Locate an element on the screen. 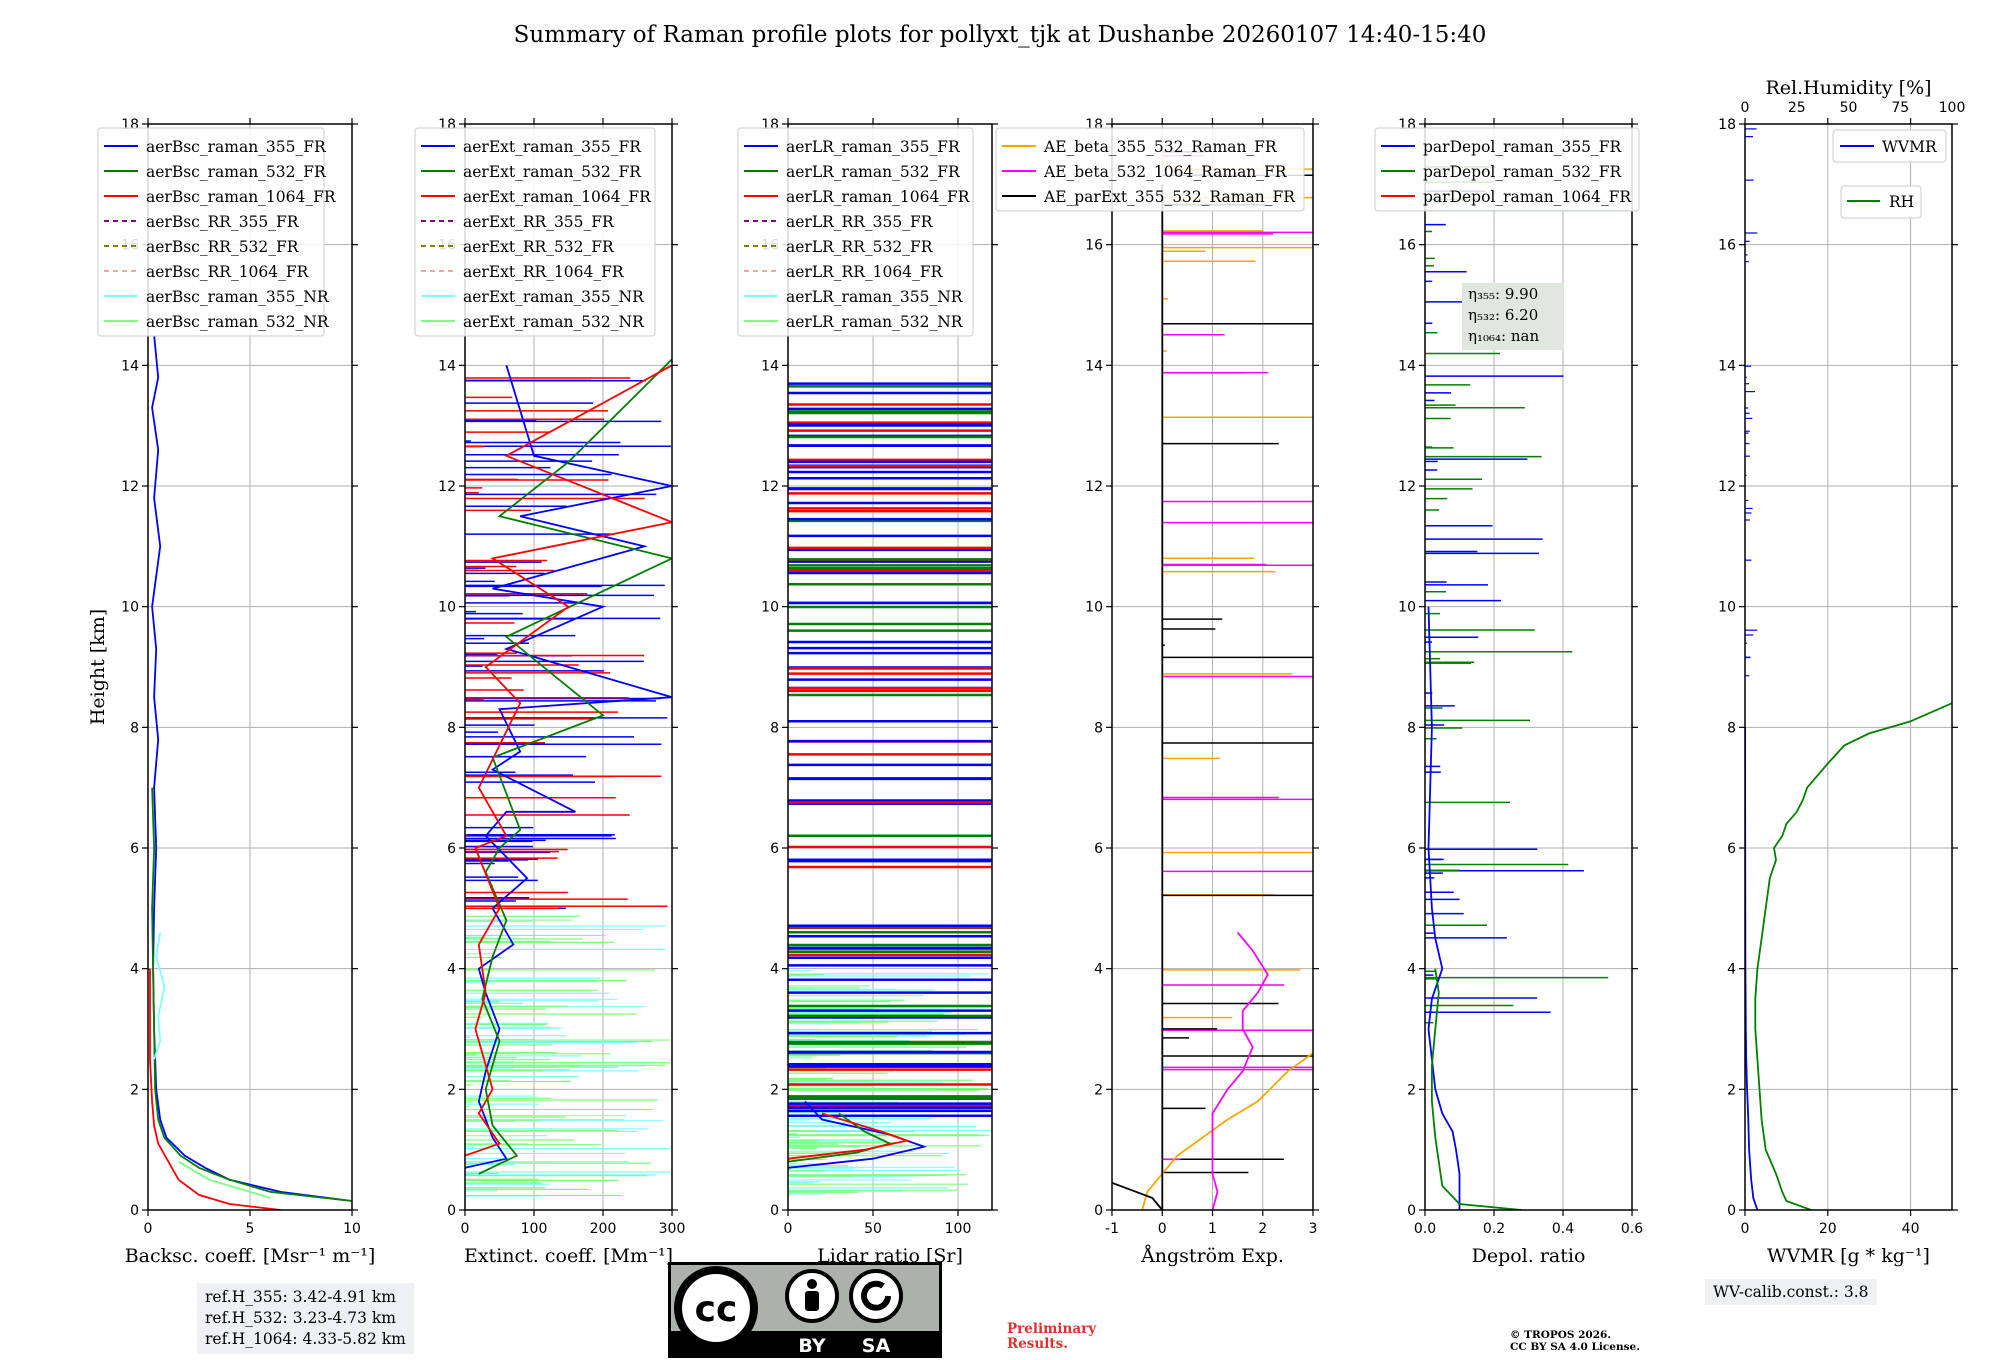 The image size is (2000, 1360). legend-entry: aerBsc_raman_1064_FR is located at coordinates (241, 197).